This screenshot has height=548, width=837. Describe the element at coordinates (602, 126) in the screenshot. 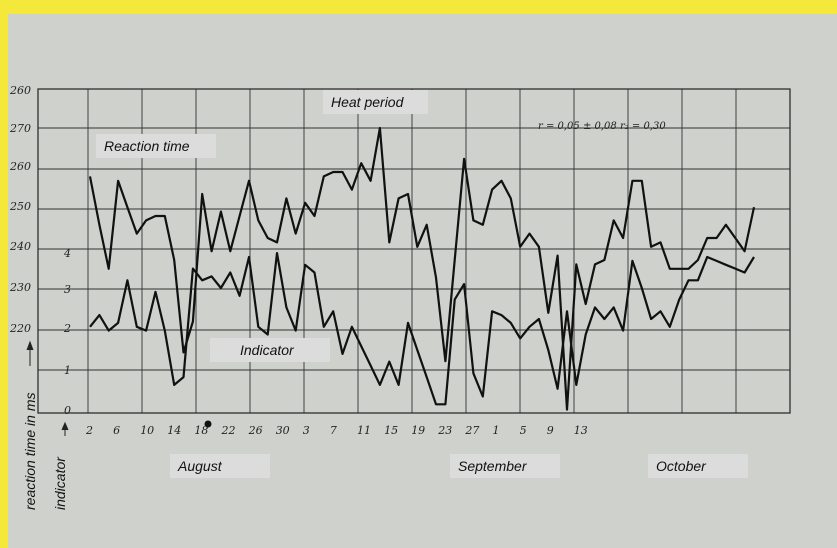

I see `correlation-annotation: r = 0,05 ± 0,08 r₂ = 0,30` at that location.